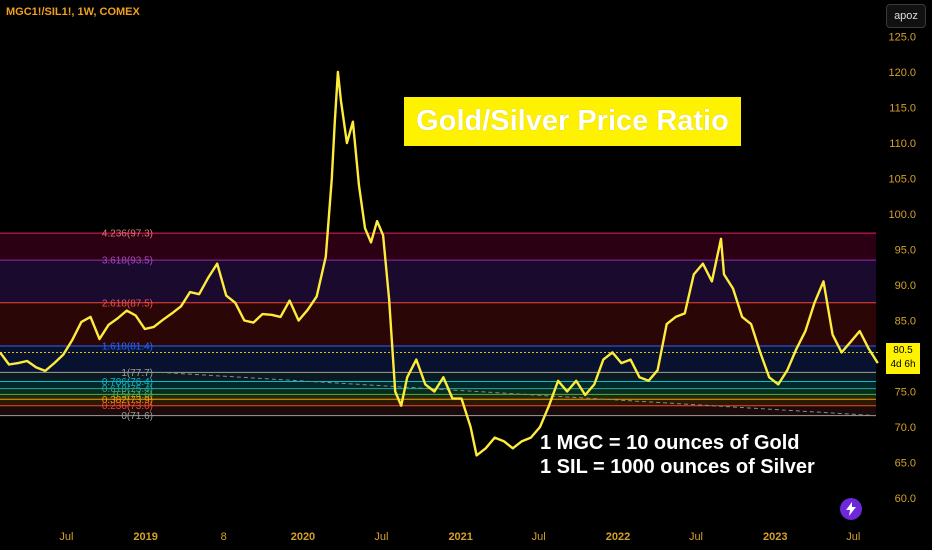  I want to click on dashed-trend-line, so click(518, 394).